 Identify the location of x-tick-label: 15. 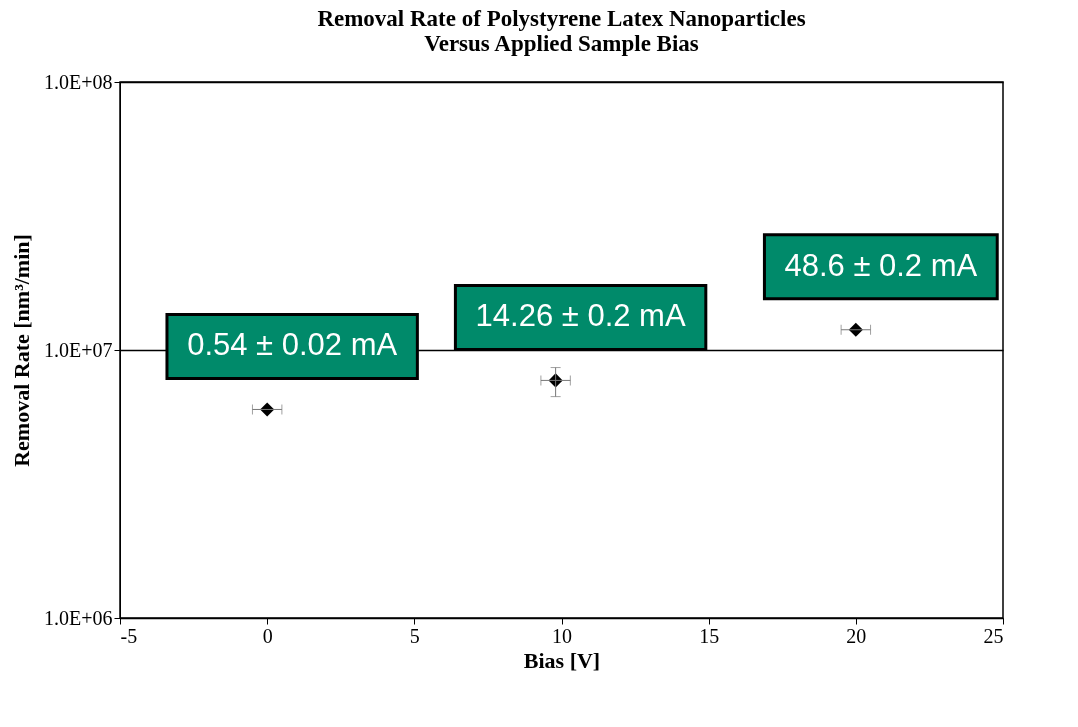
(709, 635).